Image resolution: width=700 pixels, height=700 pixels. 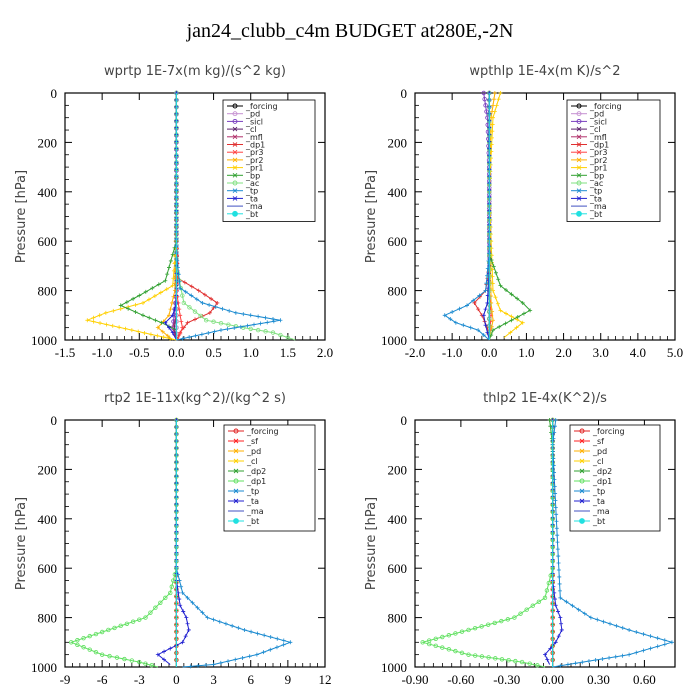 What do you see at coordinates (252, 521) in the screenshot?
I see `legend-label: _bt` at bounding box center [252, 521].